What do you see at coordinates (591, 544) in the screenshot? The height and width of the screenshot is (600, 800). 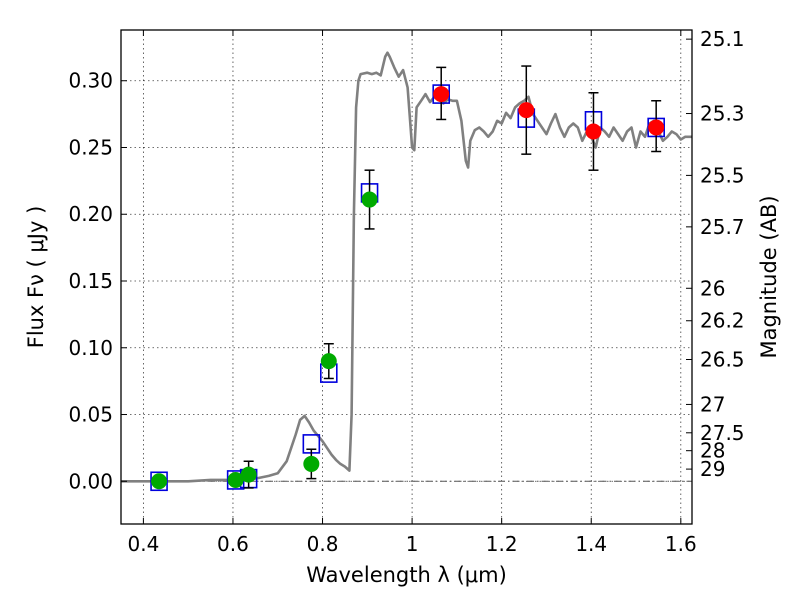 I see `x-tick-label: 1.4` at bounding box center [591, 544].